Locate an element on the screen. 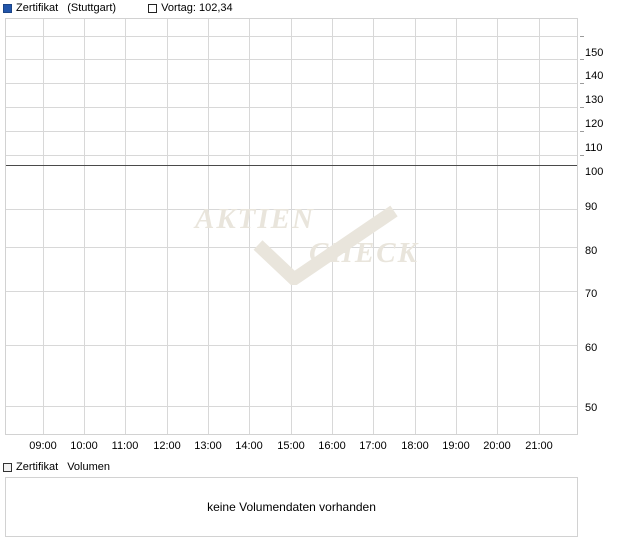 The image size is (620, 546). volume-chart-plot-area: keine Volumendaten vorhanden is located at coordinates (291, 507).